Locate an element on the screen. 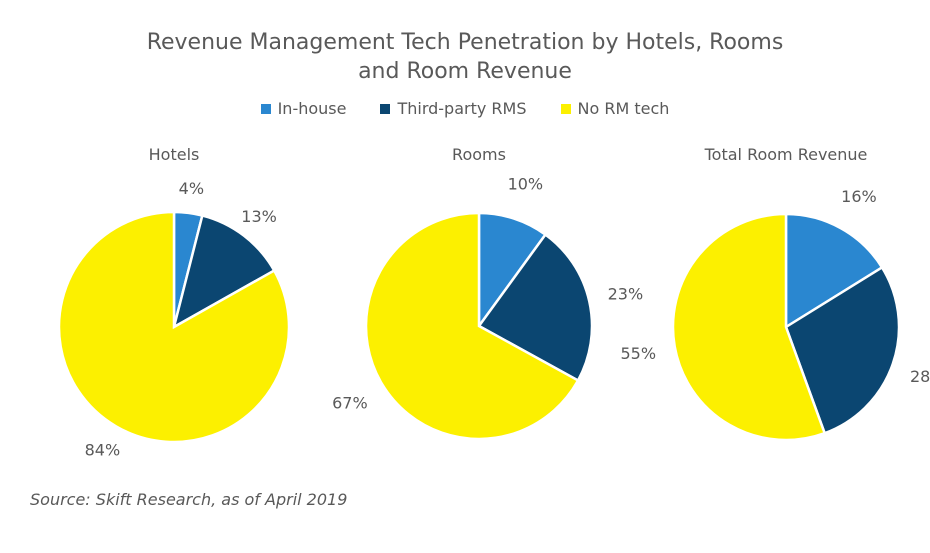 This screenshot has width=930, height=553. data-label: 10% is located at coordinates (526, 183).